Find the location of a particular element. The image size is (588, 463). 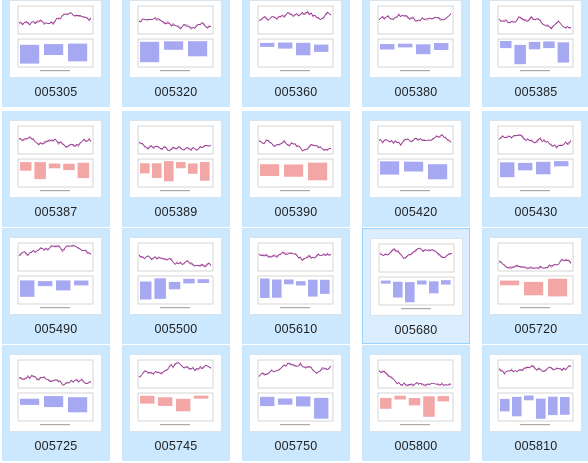

file-item: 005800 is located at coordinates (416, 403).